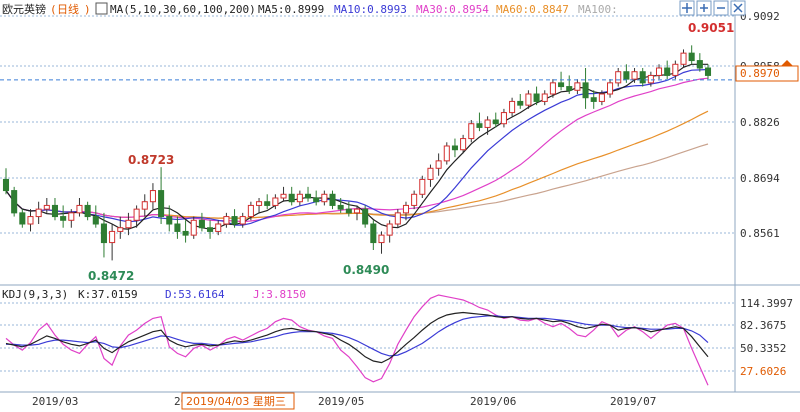 This screenshot has height=412, width=800. Describe the element at coordinates (279, 294) in the screenshot. I see `kdj-j-value: J:3.8150` at that location.